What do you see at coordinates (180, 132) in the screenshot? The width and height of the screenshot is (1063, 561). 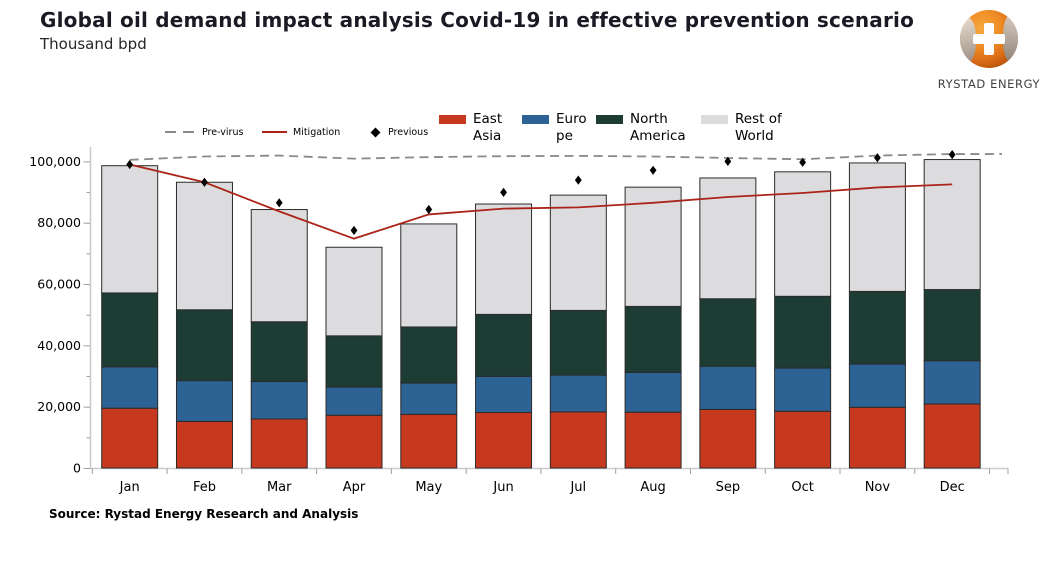 I see `previrus-dashed-line-swatch` at bounding box center [180, 132].